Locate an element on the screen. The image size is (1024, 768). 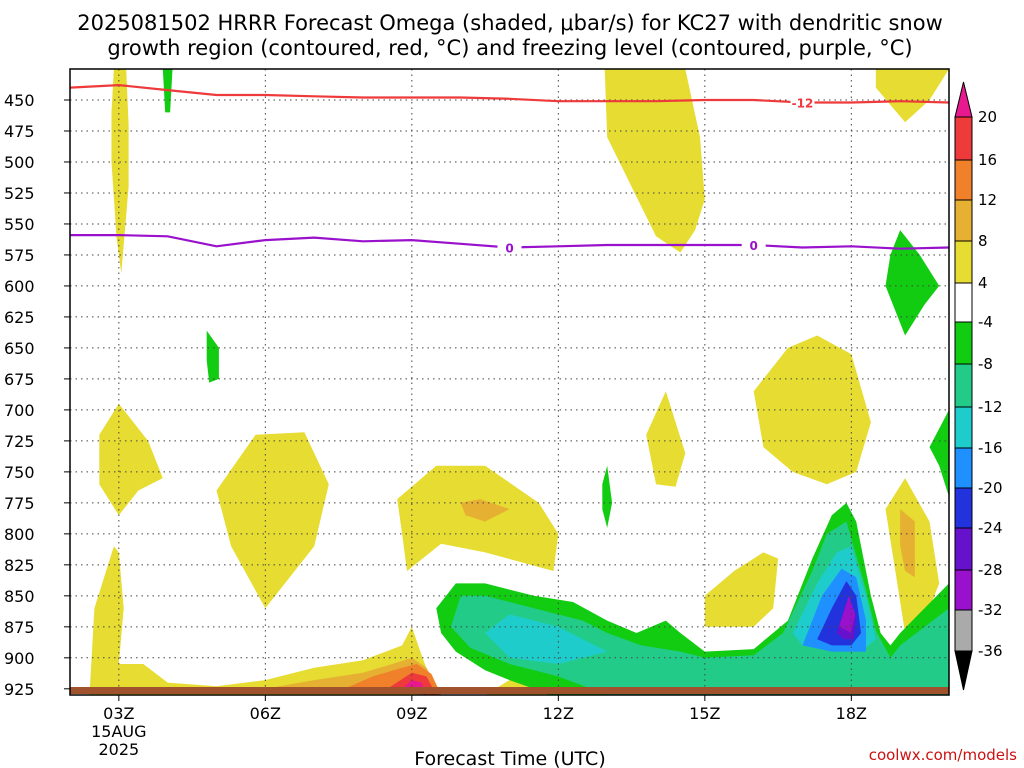
colorbar-label-12: 12 is located at coordinates (987, 200).